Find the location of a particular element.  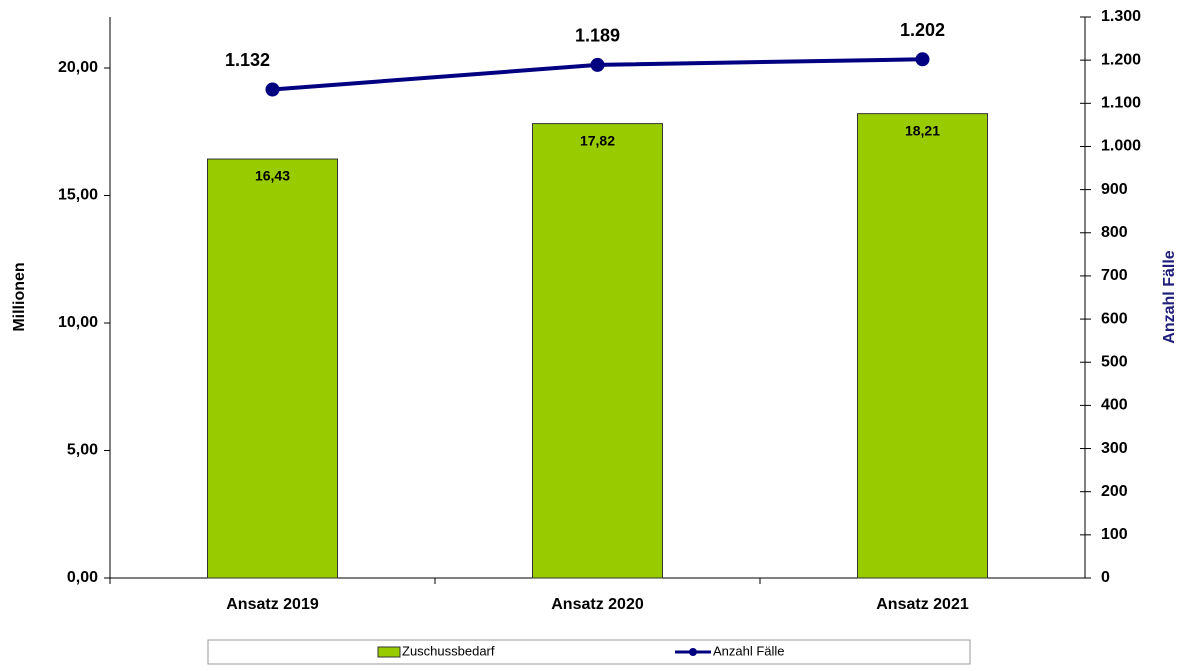

y2-tick-label: 800 is located at coordinates (1114, 232).